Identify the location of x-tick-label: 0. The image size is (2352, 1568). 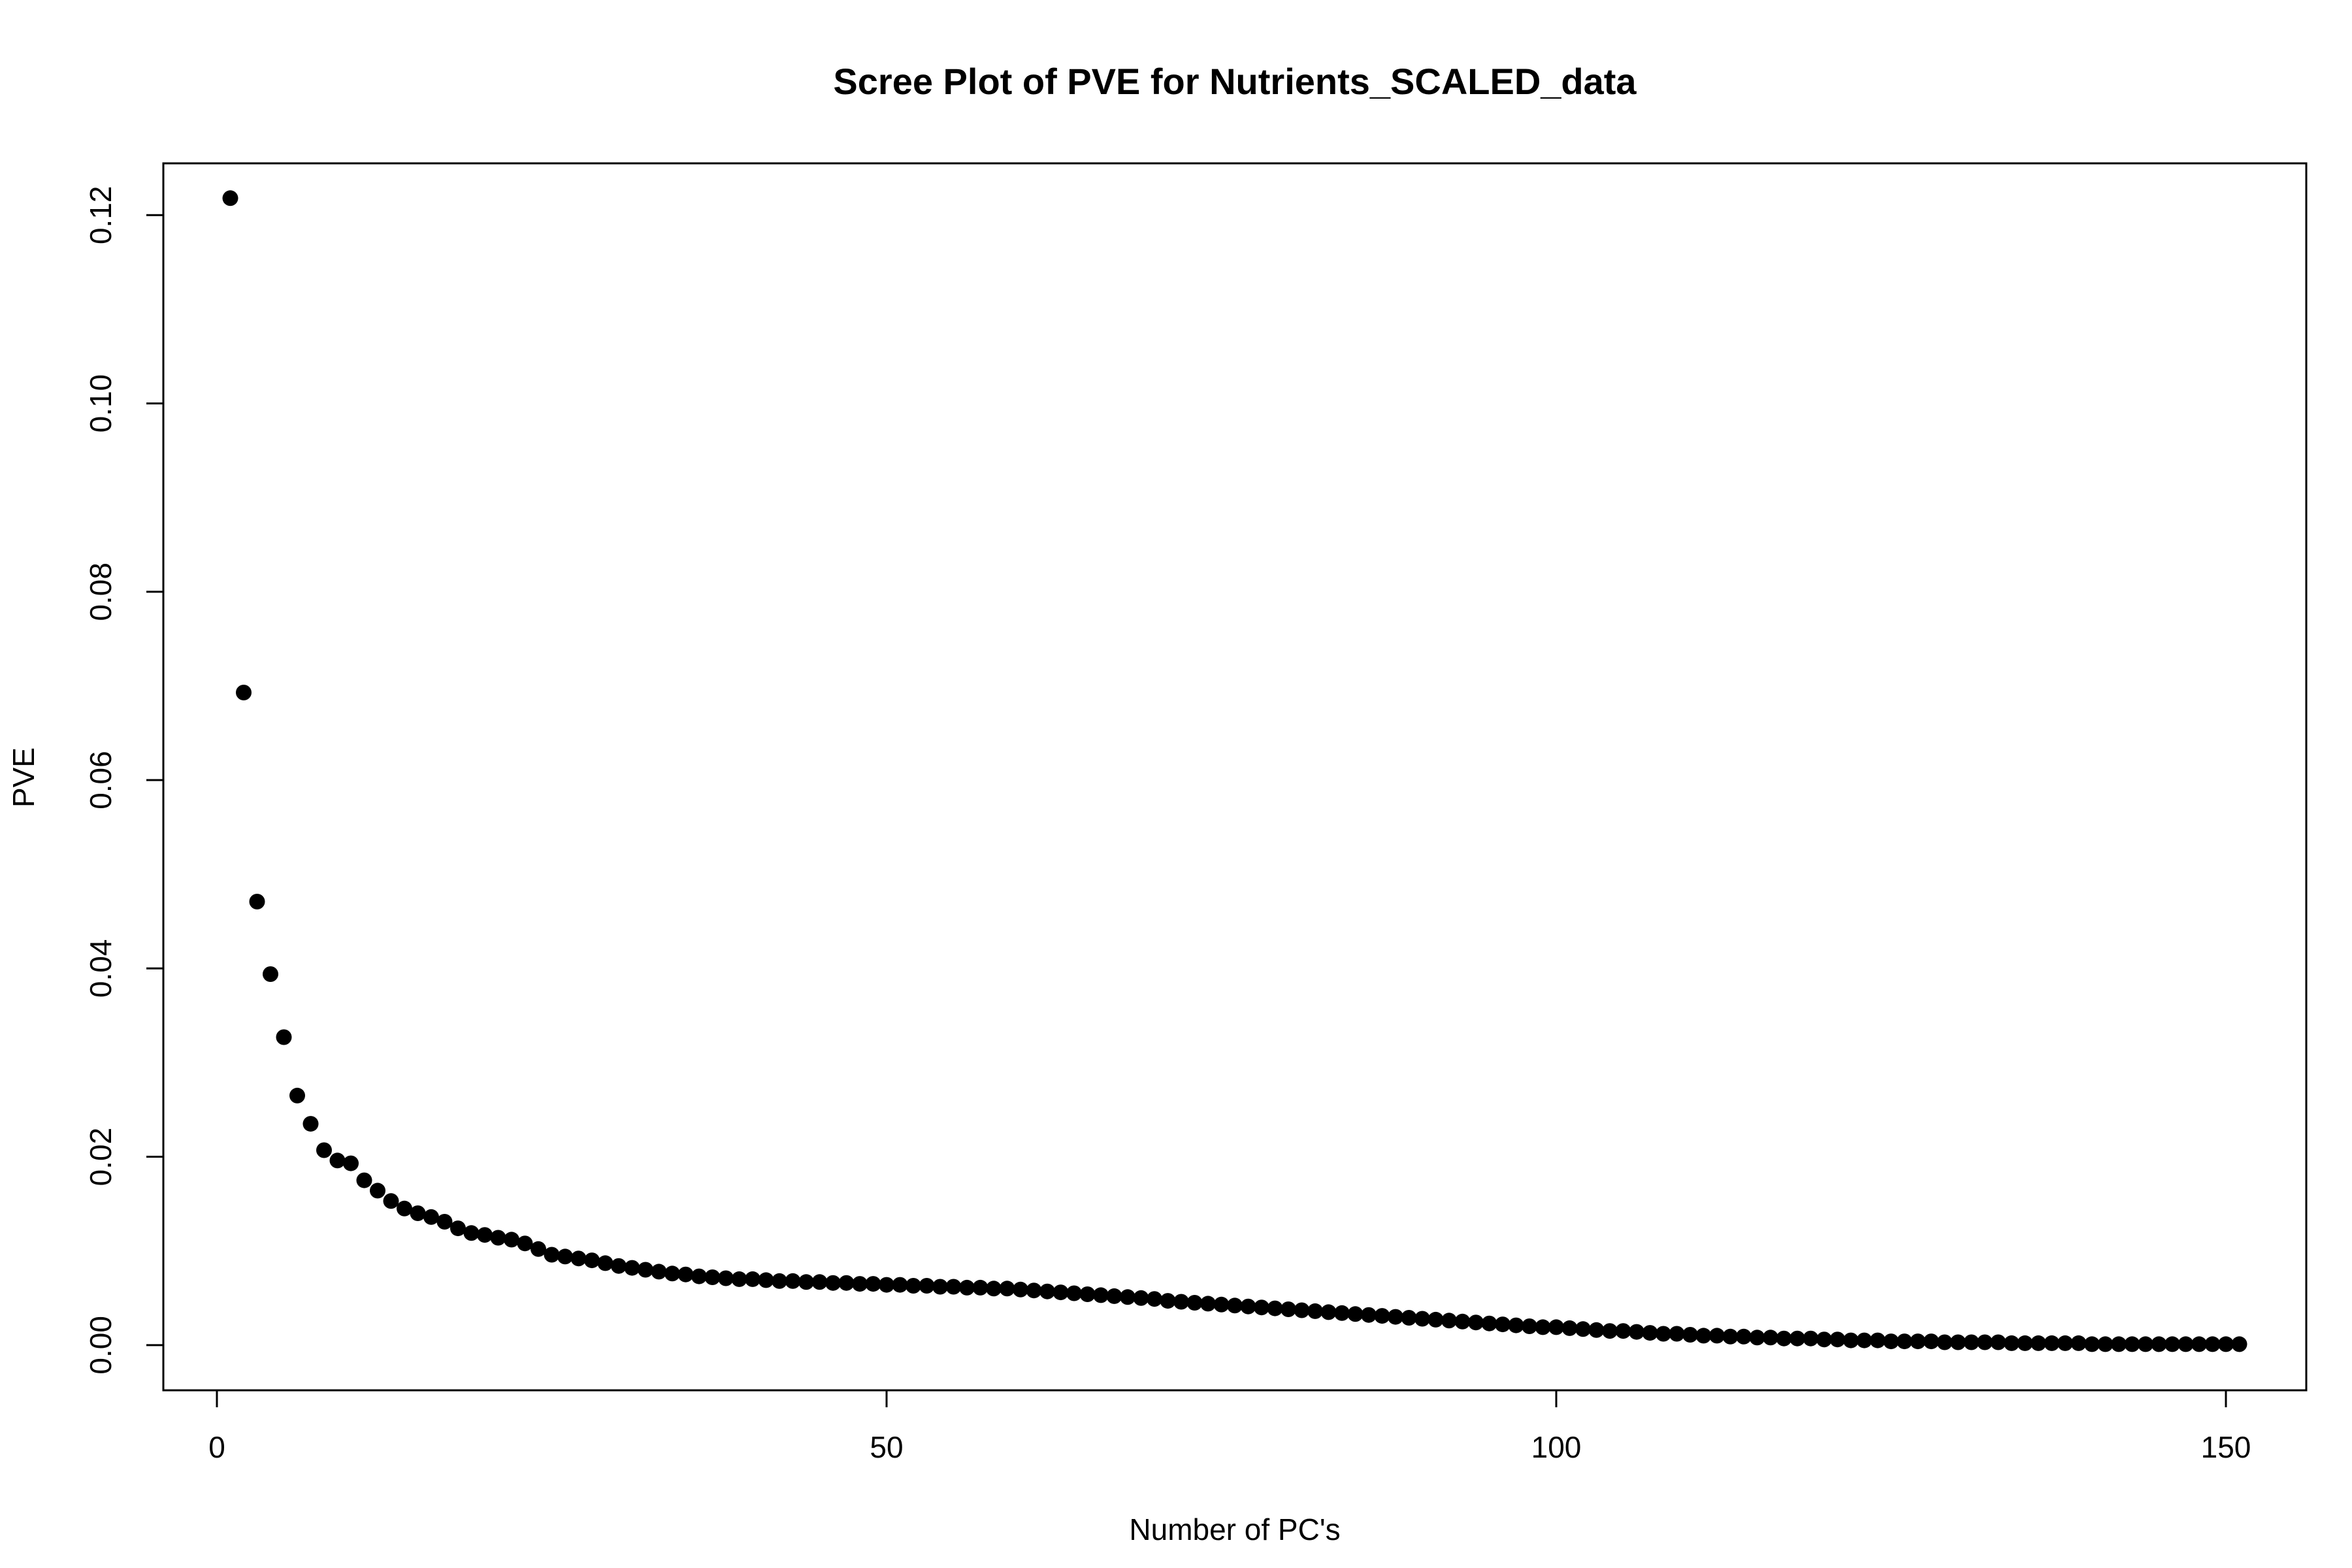
(216, 1447).